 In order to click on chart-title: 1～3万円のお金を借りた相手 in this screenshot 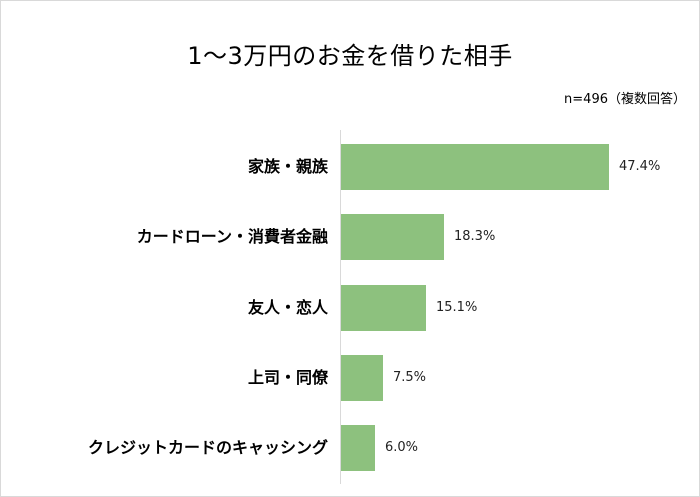, I will do `click(350, 56)`.